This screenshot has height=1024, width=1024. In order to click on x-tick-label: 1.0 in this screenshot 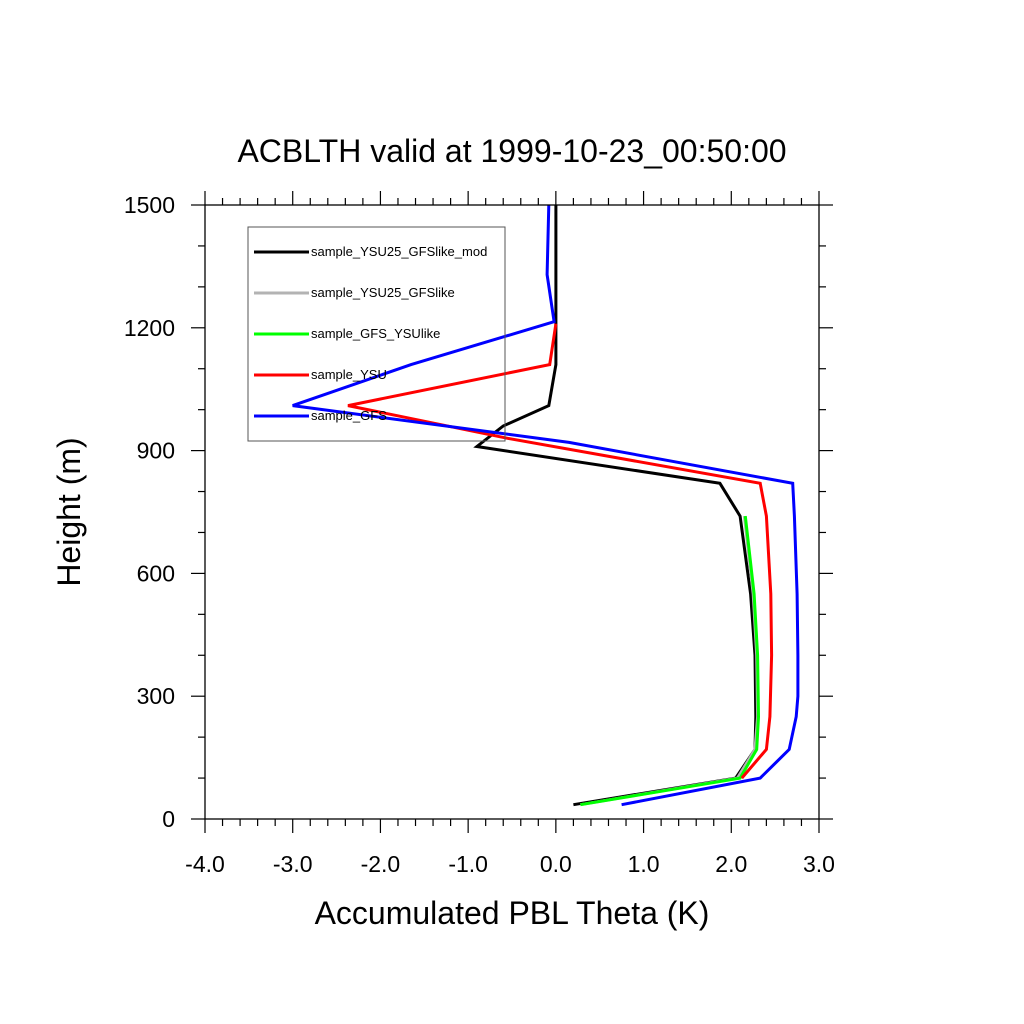, I will do `click(644, 864)`.